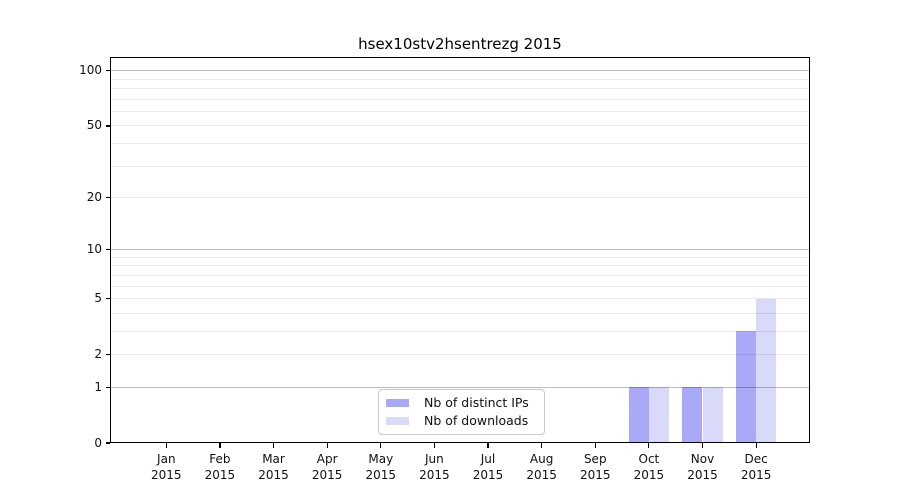 This screenshot has height=500, width=900. I want to click on x-tick-mark-feb, so click(220, 445).